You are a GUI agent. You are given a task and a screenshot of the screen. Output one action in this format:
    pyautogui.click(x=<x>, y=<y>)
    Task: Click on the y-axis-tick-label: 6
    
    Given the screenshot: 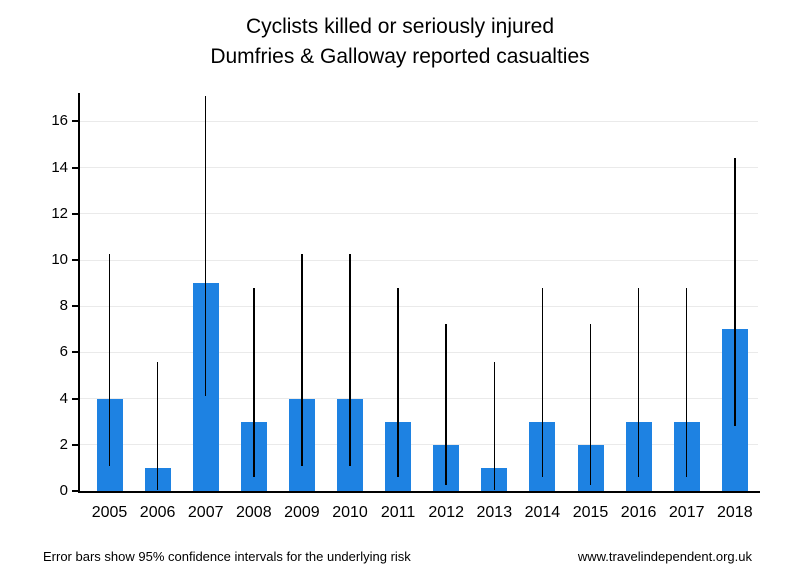 What is the action you would take?
    pyautogui.click(x=63, y=352)
    